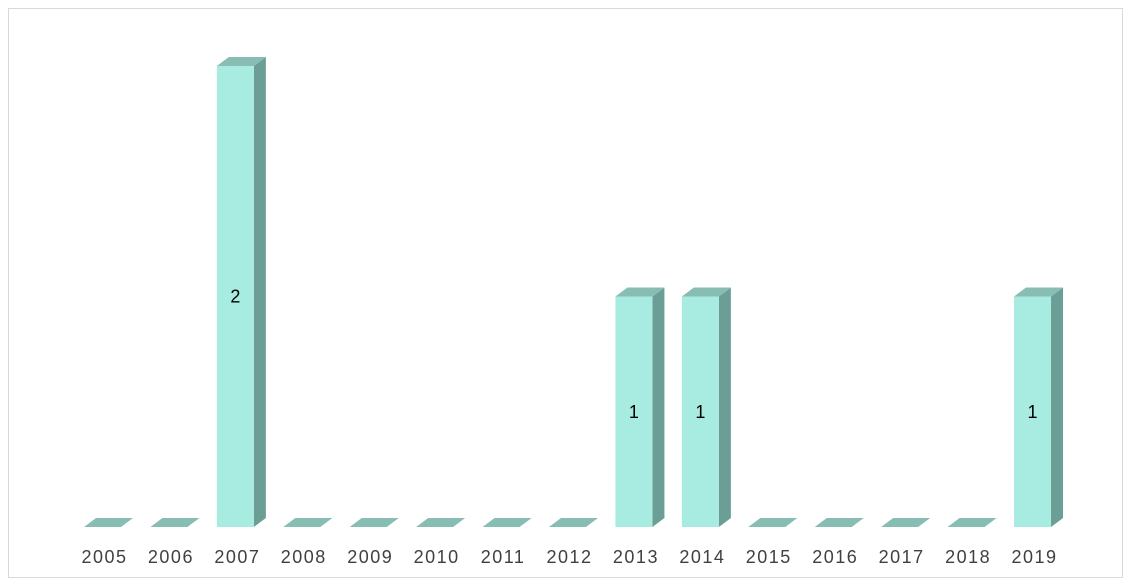  Describe the element at coordinates (706, 292) in the screenshot. I see `bar-top-2014` at that location.